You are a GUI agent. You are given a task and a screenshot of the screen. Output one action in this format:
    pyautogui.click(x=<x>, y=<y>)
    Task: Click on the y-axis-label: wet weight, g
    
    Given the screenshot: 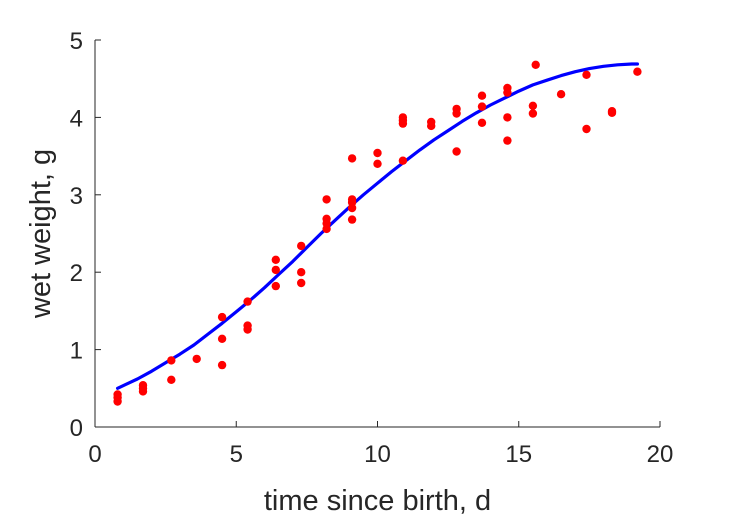 What is the action you would take?
    pyautogui.click(x=41, y=234)
    